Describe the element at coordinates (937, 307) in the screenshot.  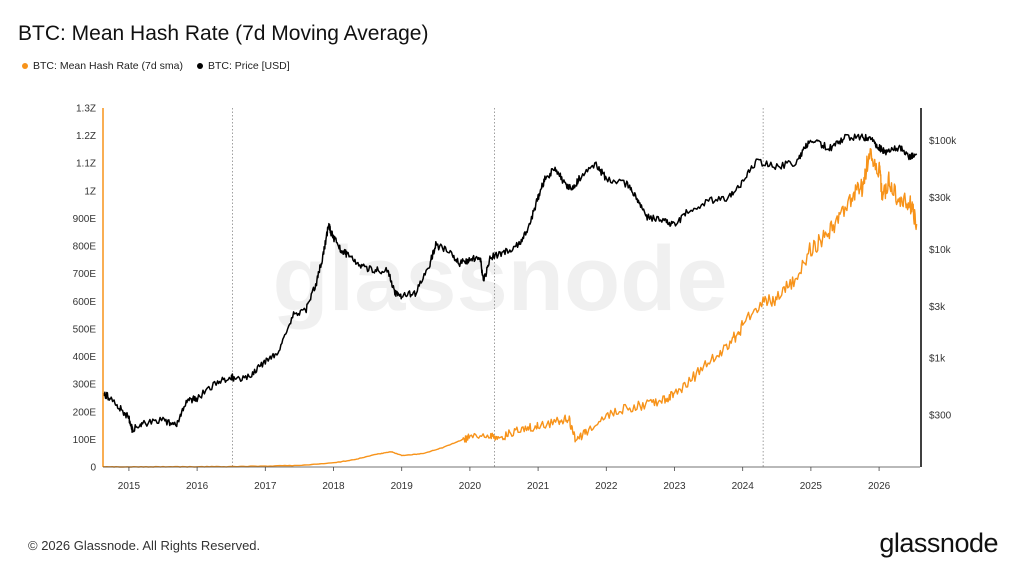
I see `y-right-tick-label: $3k` at that location.